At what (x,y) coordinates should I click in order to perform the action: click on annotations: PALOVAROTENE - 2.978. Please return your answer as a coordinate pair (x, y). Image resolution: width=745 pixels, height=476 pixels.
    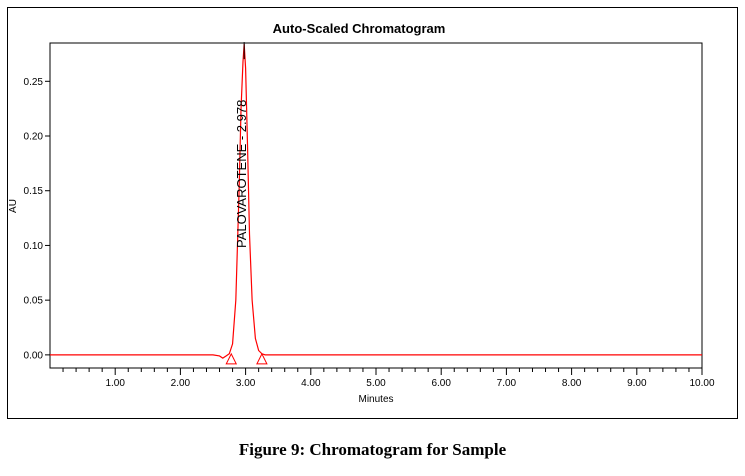
    Looking at the image, I should click on (241, 145).